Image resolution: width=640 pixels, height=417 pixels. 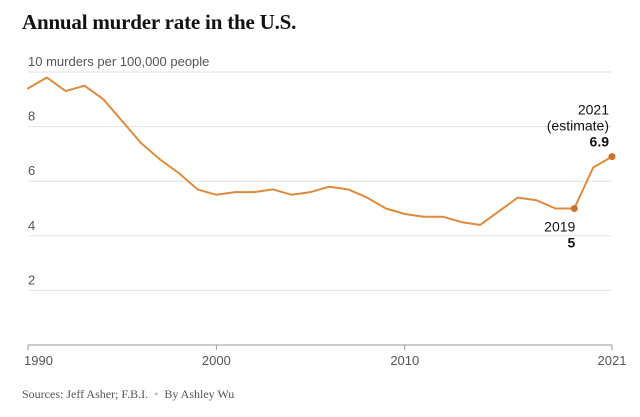 I want to click on y-tick-label: 10 murders per 100,000 people, so click(x=118, y=61).